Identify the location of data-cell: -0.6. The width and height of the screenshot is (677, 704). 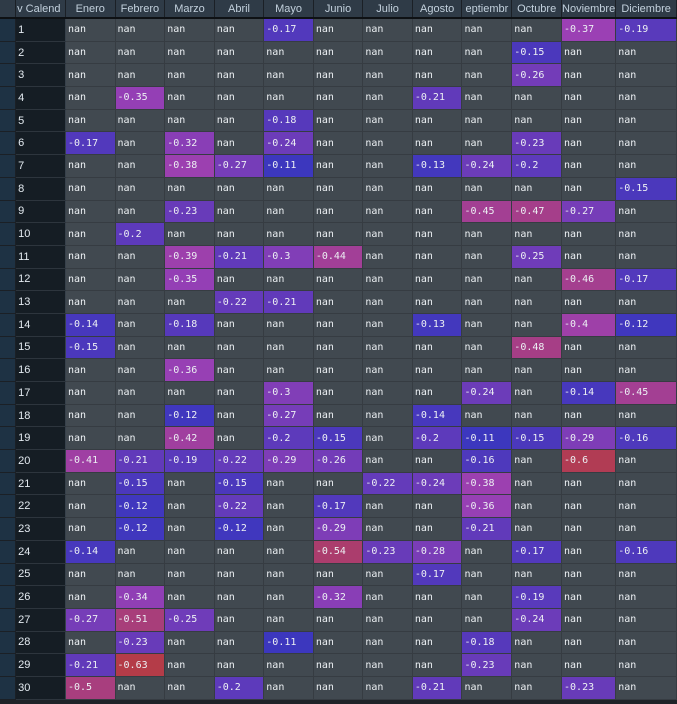
(589, 461).